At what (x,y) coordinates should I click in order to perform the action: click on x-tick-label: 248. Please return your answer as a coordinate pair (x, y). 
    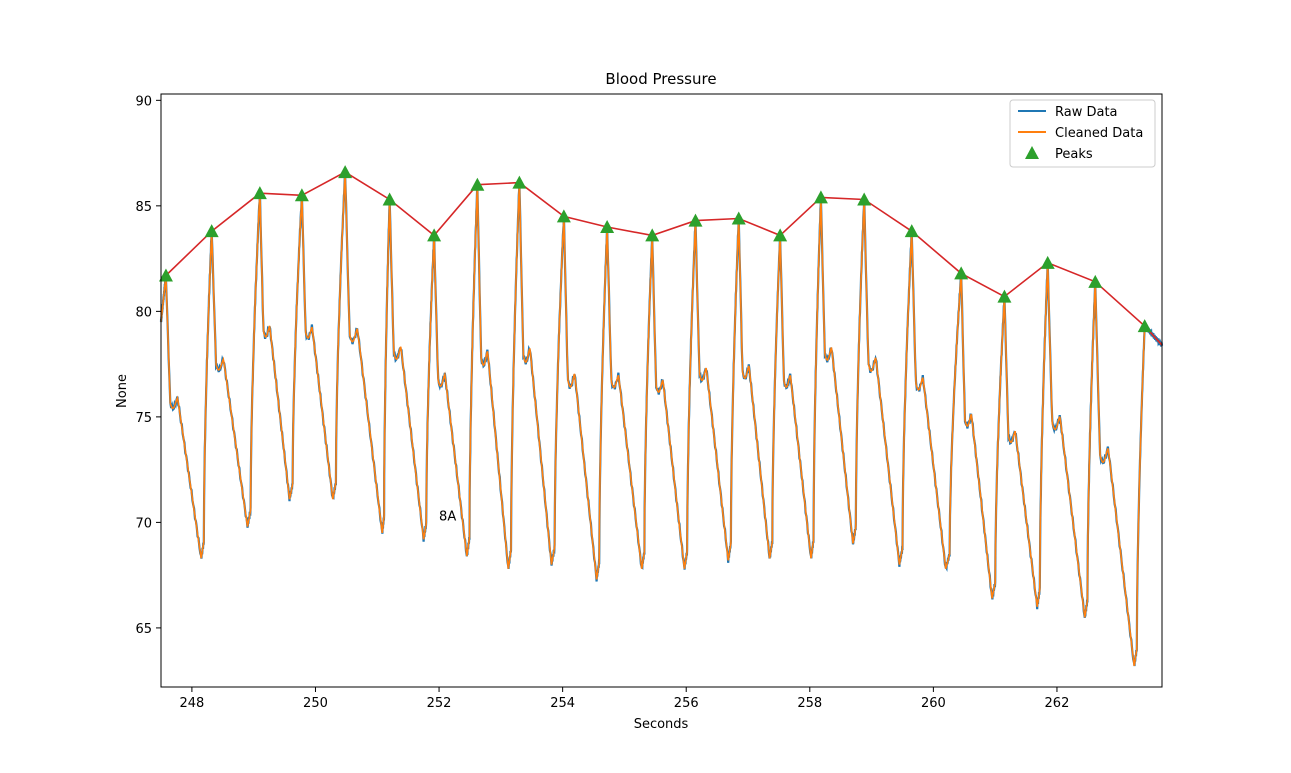
    Looking at the image, I should click on (191, 703).